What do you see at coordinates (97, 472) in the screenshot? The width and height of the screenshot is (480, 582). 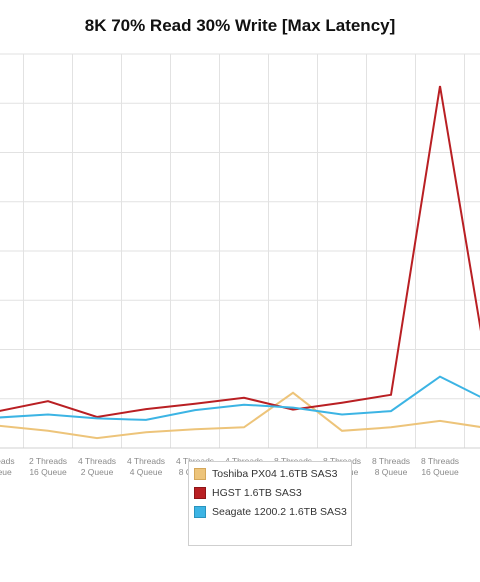 I see `x-tick-label: 2 Queue` at bounding box center [97, 472].